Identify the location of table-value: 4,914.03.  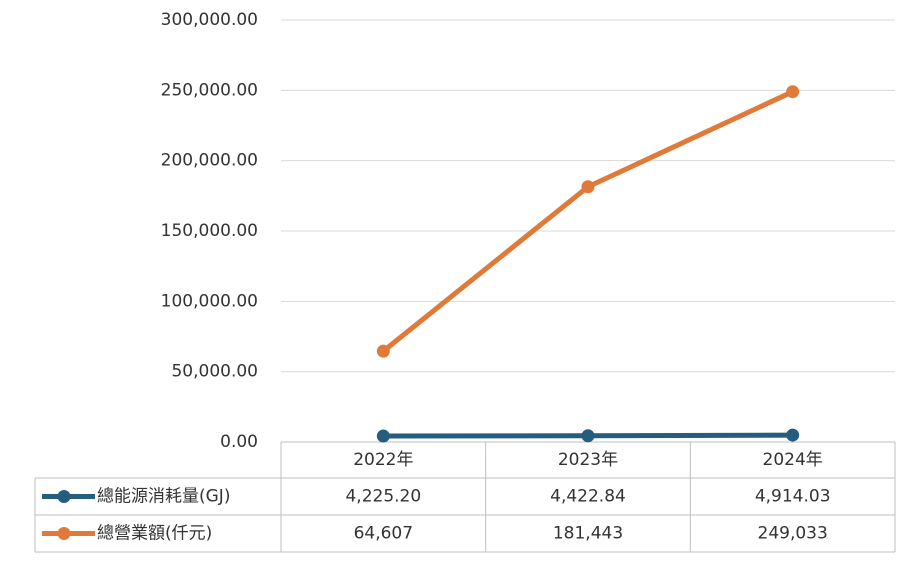
(793, 497).